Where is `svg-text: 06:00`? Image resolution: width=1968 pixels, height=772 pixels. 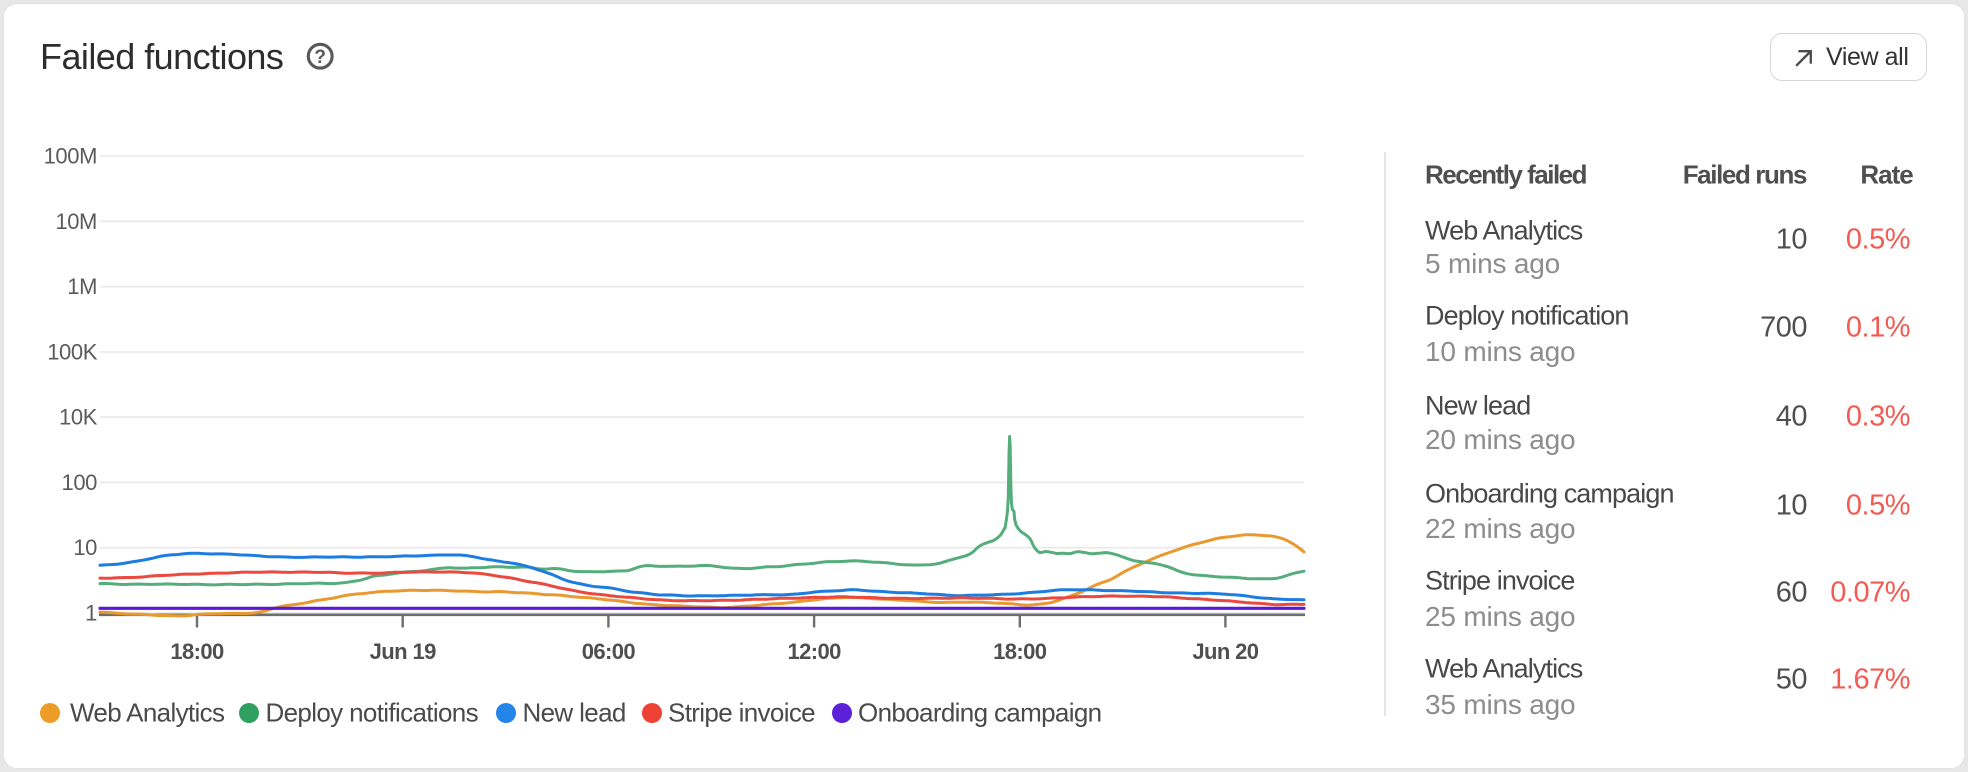 svg-text: 06:00 is located at coordinates (609, 651).